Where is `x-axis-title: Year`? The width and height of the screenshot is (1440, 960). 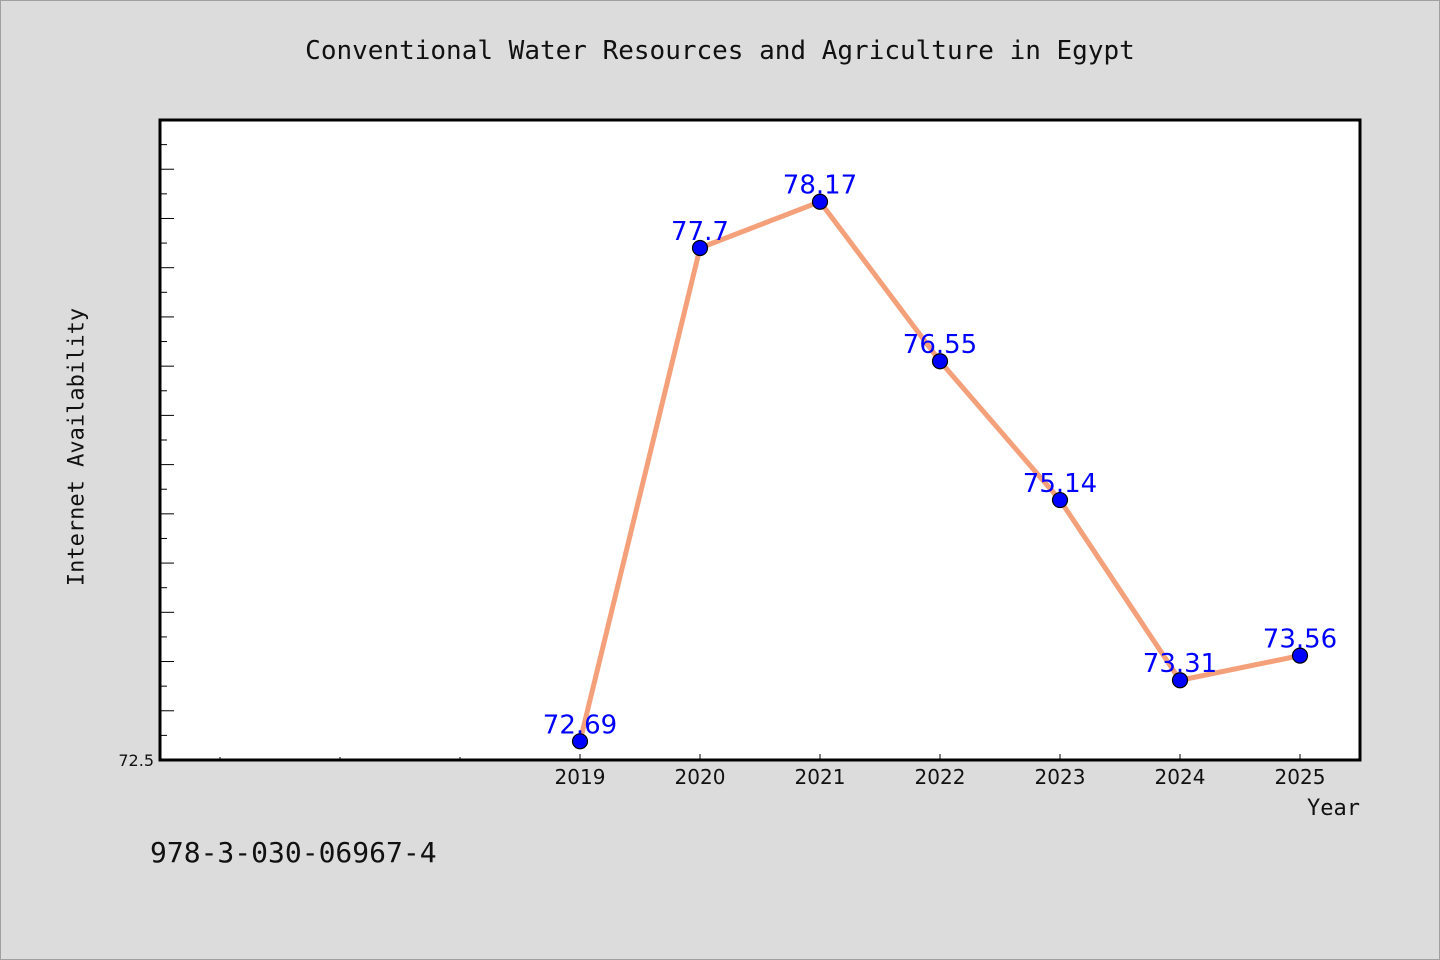 x-axis-title: Year is located at coordinates (1333, 808).